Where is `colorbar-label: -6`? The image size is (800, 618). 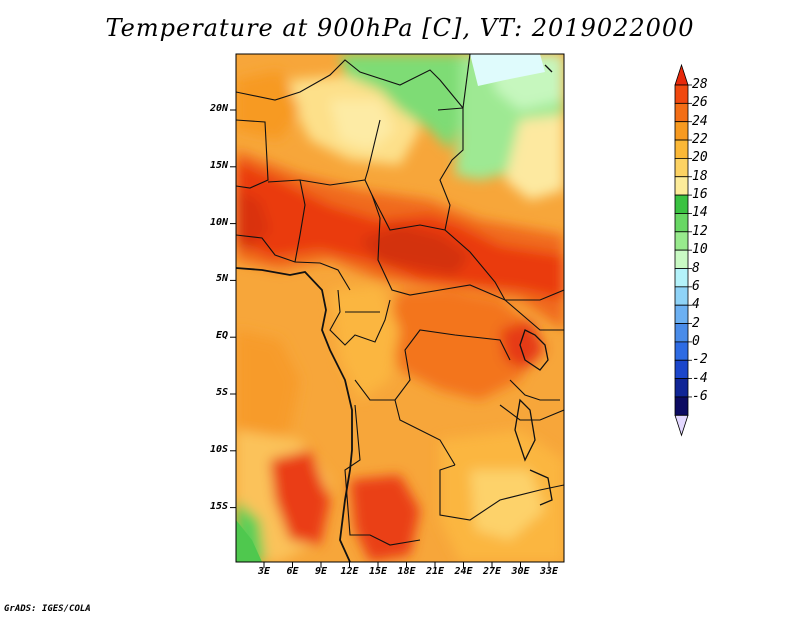
colorbar-label: -6 is located at coordinates (700, 396).